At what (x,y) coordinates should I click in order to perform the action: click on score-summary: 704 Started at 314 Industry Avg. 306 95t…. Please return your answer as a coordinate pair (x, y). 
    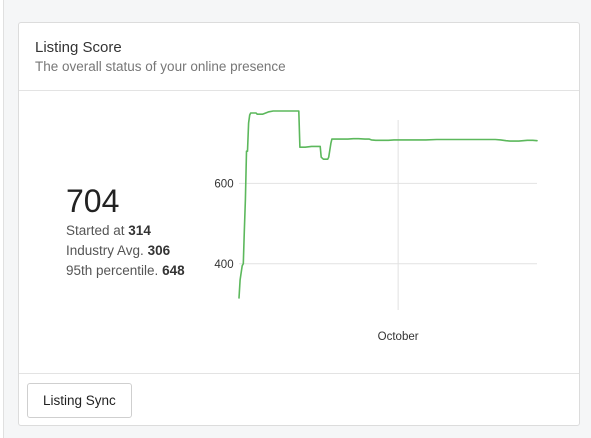
    Looking at the image, I should click on (125, 231).